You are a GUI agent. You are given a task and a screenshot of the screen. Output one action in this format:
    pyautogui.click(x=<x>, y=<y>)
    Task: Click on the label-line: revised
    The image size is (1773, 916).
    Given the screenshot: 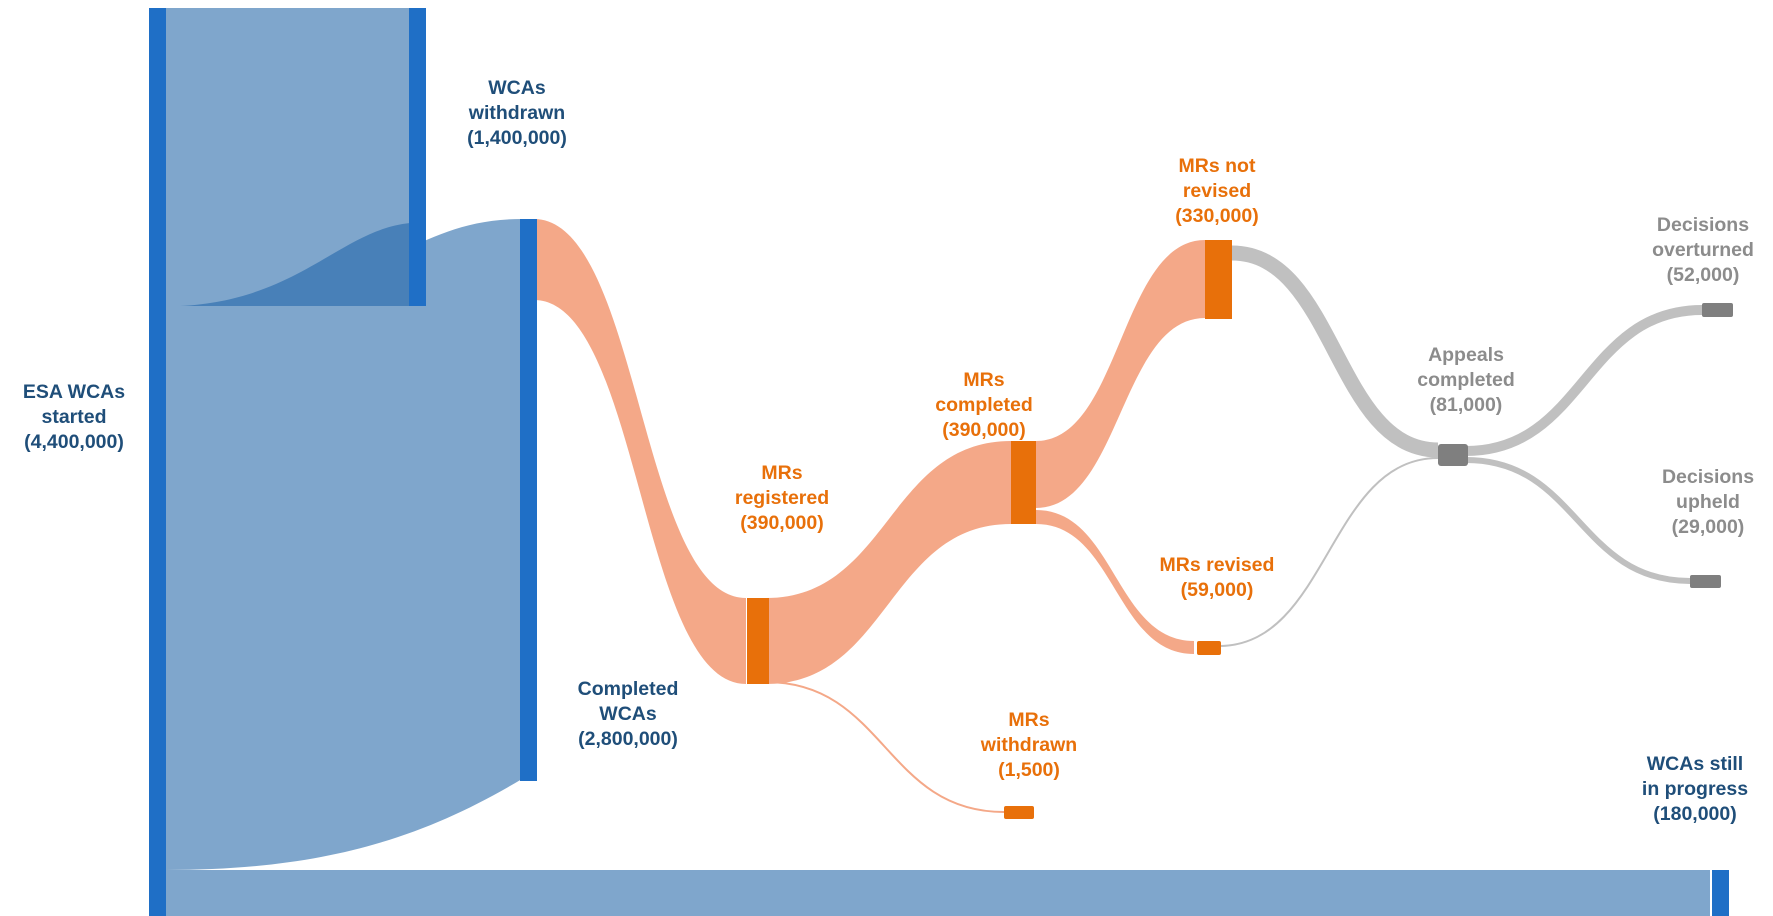 What is the action you would take?
    pyautogui.click(x=1217, y=191)
    